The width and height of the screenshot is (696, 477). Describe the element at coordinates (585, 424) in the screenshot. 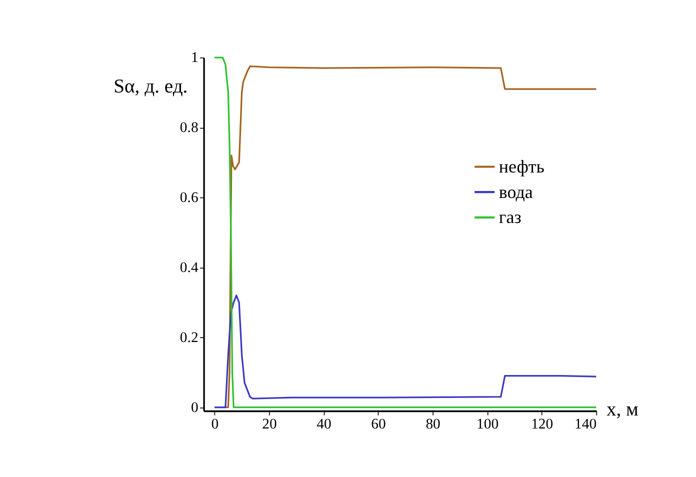

I see `x-tick-label: 140` at that location.